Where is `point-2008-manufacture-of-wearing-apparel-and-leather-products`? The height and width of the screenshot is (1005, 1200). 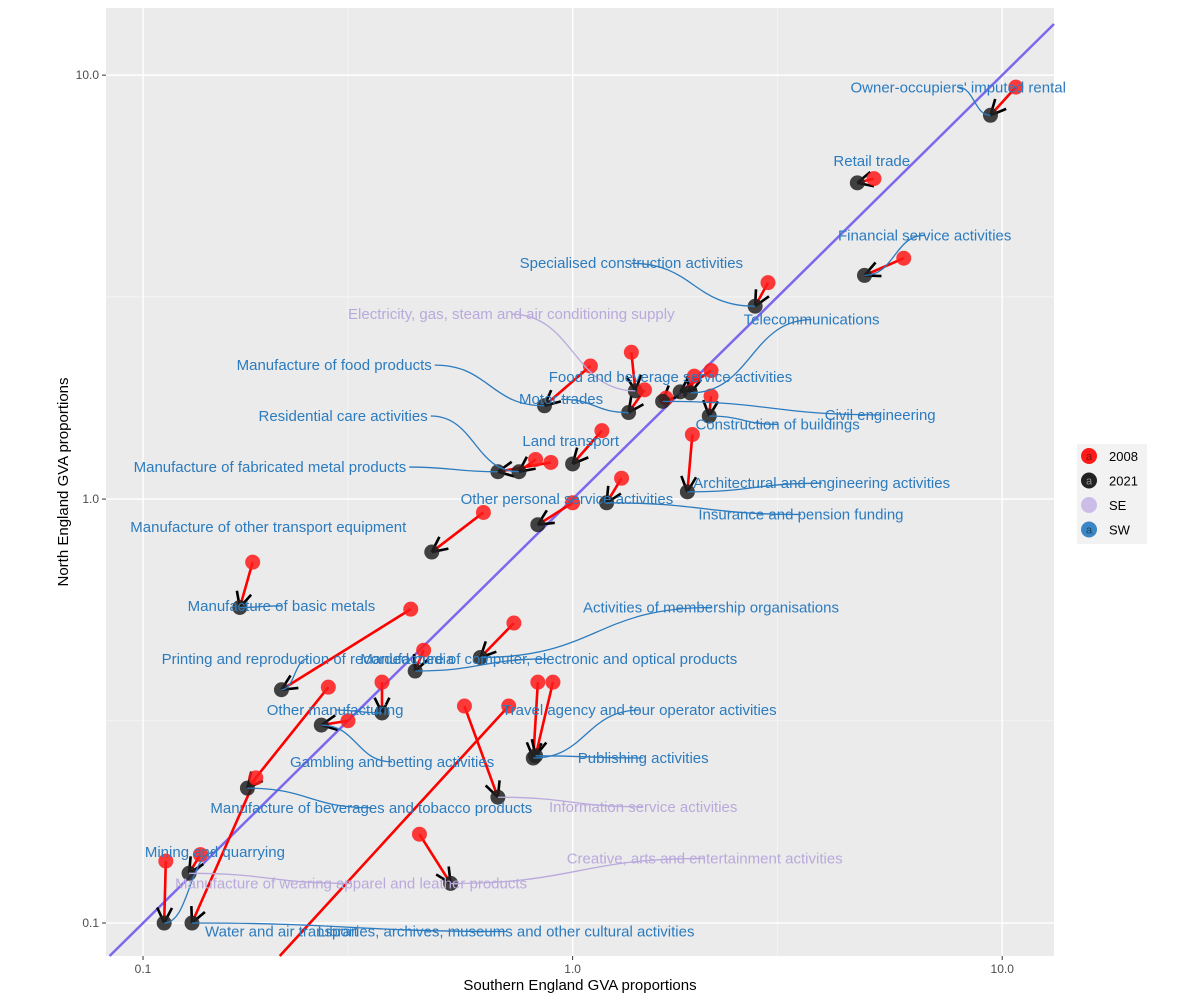
point-2008-manufacture-of-wearing-apparel-and-leather-products is located at coordinates (200, 855).